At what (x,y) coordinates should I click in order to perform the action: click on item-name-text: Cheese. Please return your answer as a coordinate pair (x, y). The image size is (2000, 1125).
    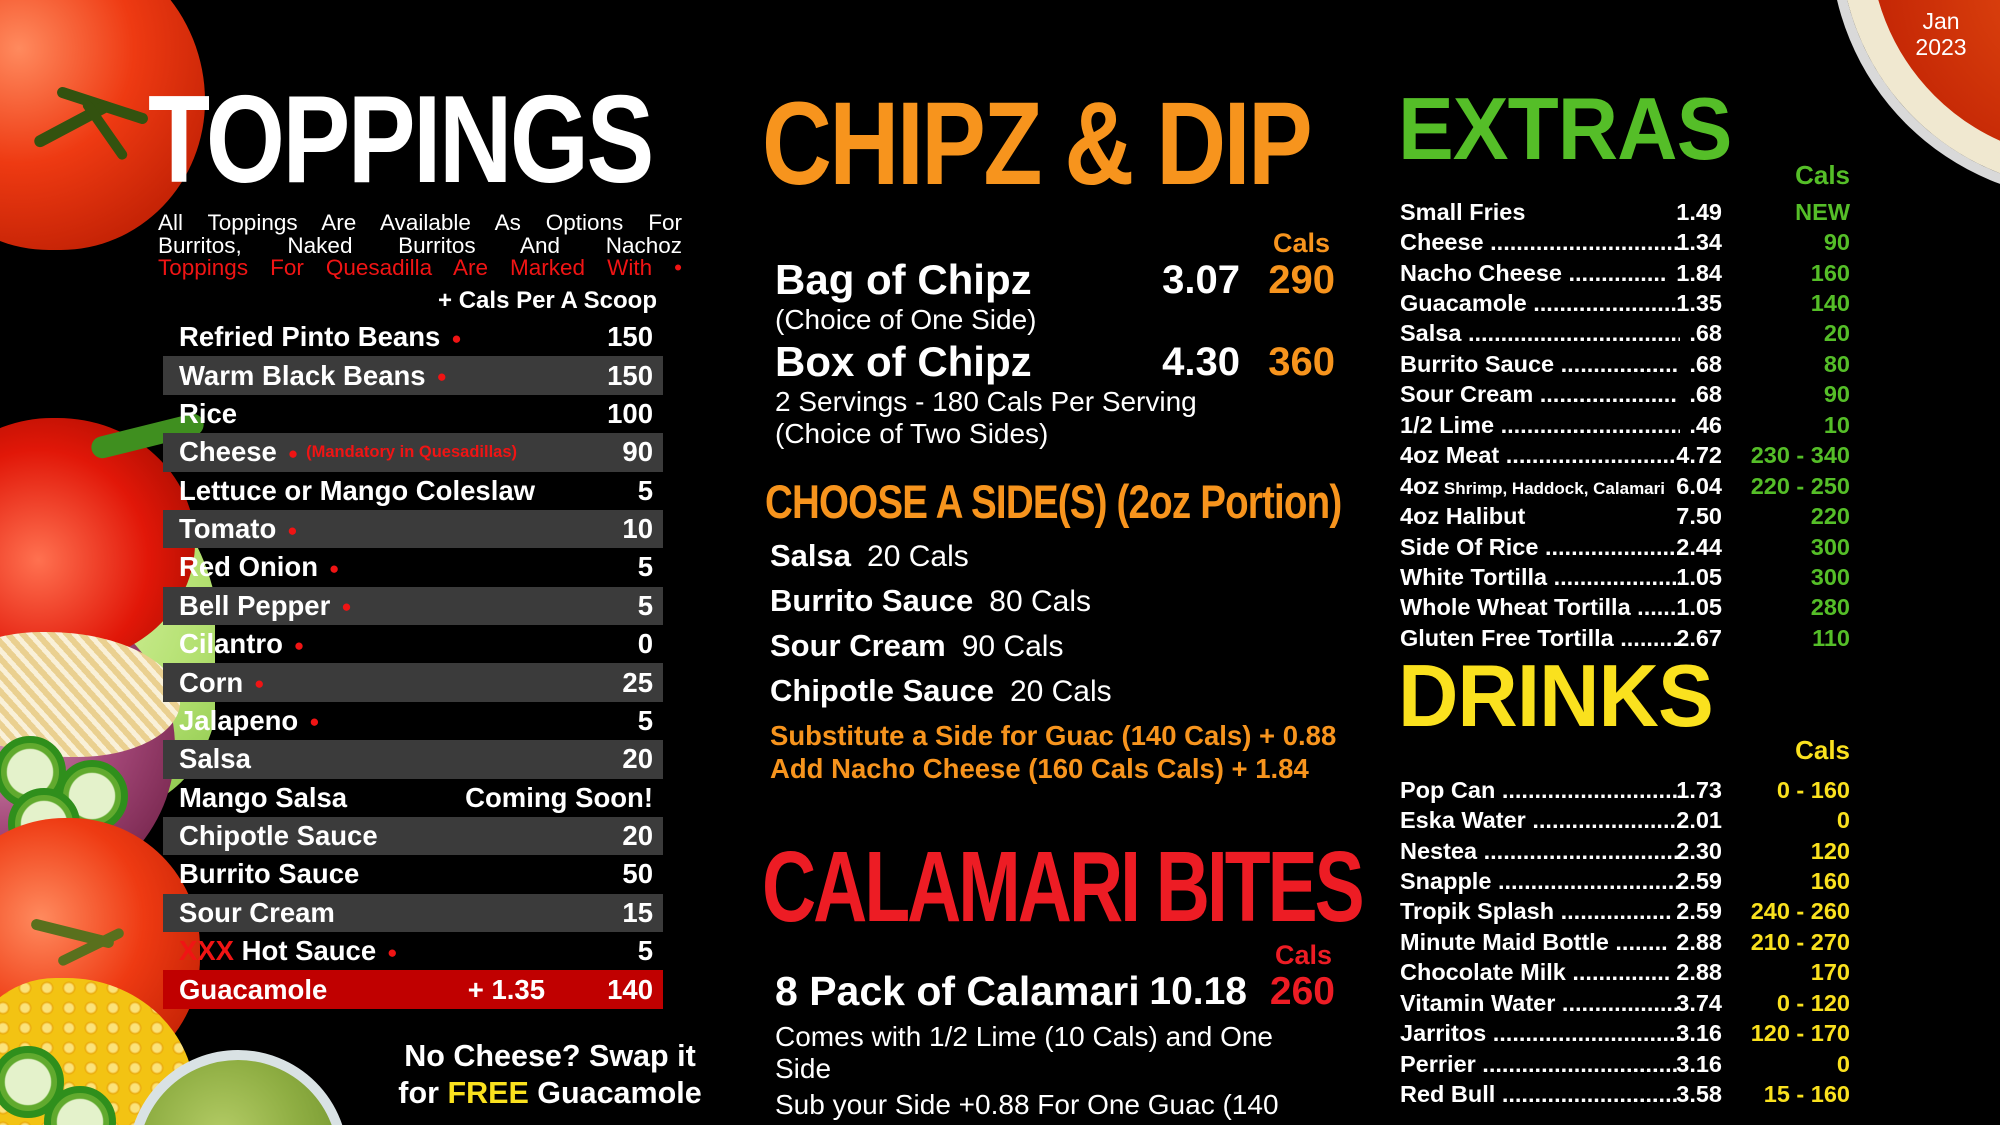
    Looking at the image, I should click on (1442, 242).